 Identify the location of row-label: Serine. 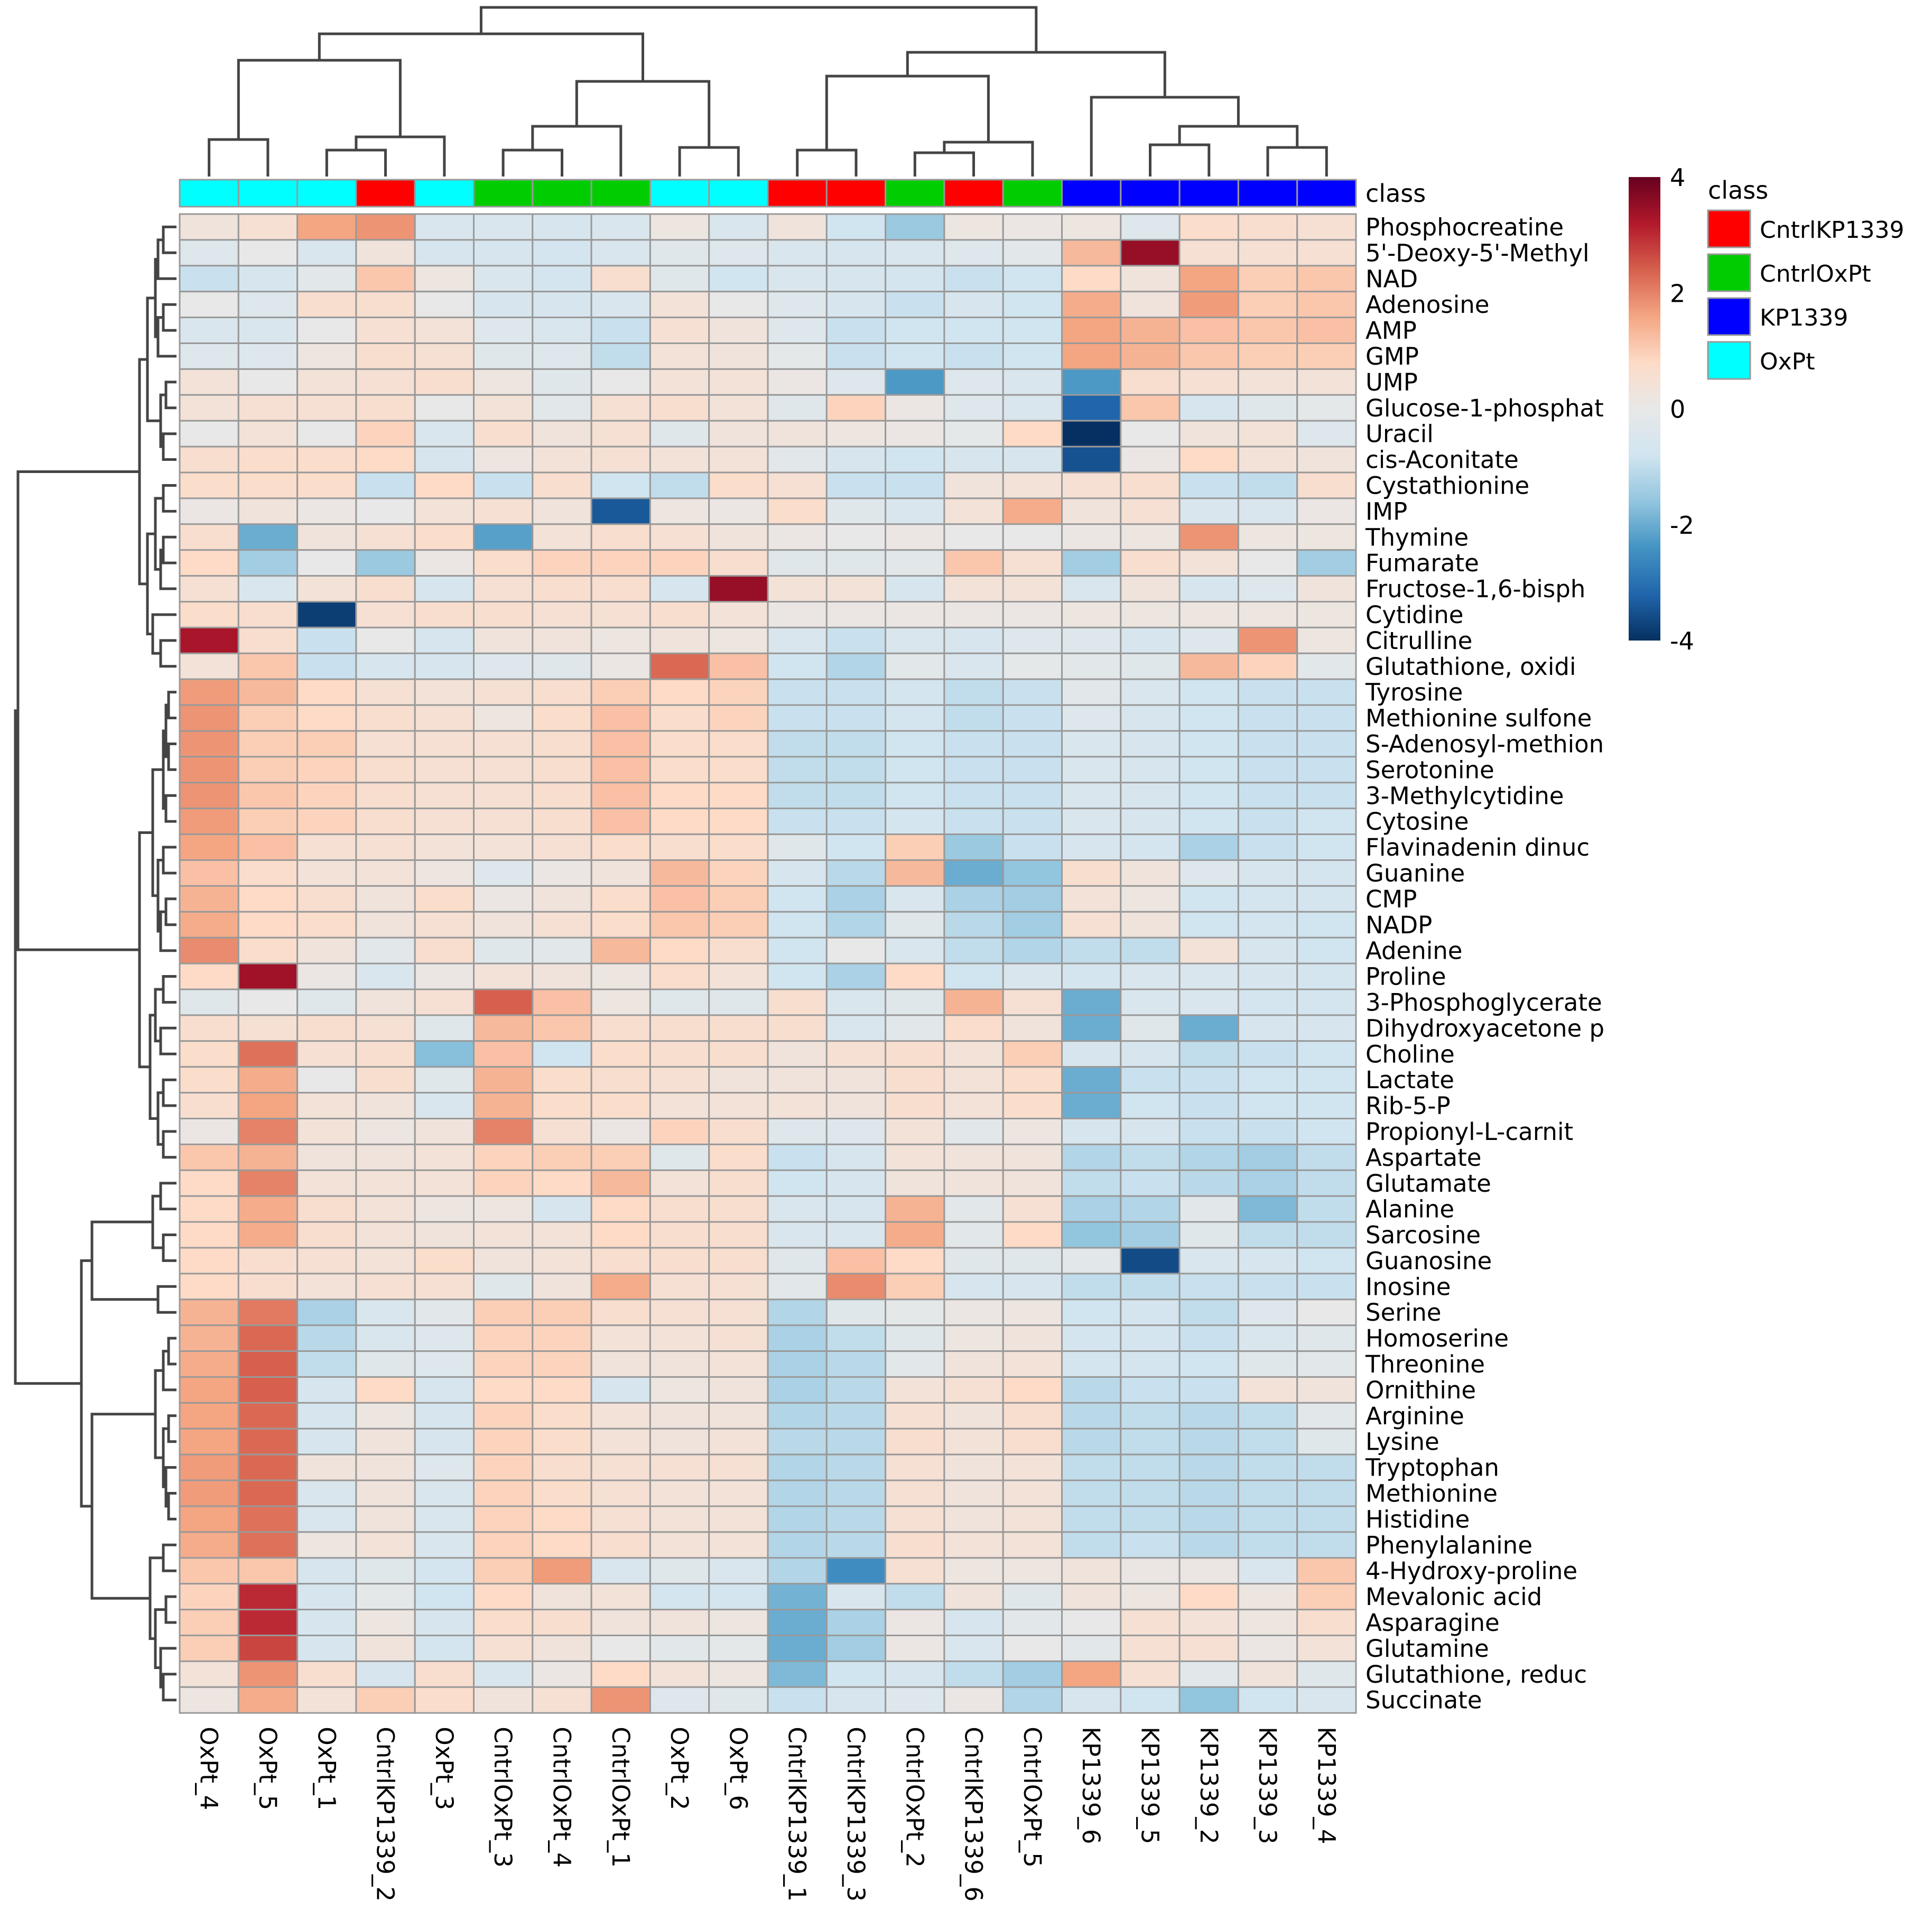
(1404, 1313).